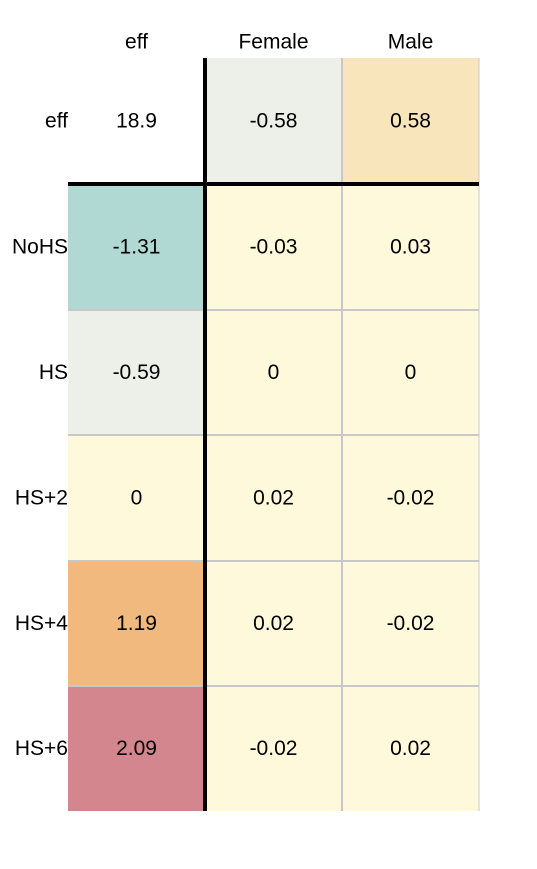 The height and width of the screenshot is (869, 537). I want to click on column-effect-value: -0.58, so click(274, 121).